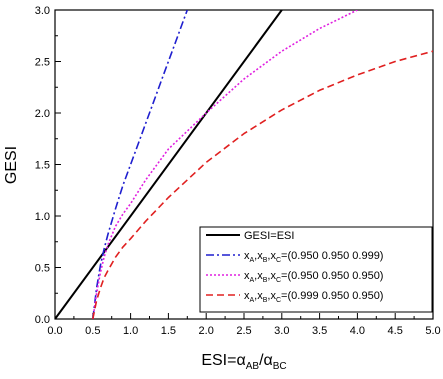  Describe the element at coordinates (42, 166) in the screenshot. I see `y-tick-label: 1.5` at that location.